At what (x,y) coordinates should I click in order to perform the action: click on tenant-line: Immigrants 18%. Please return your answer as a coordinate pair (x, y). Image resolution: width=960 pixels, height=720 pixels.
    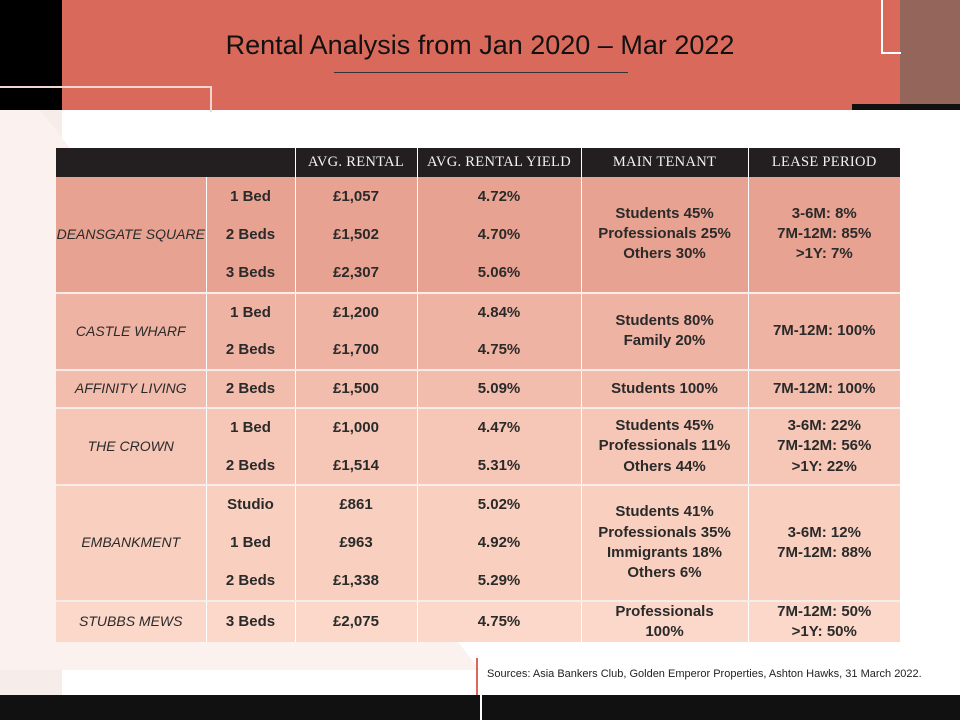
    Looking at the image, I should click on (664, 552).